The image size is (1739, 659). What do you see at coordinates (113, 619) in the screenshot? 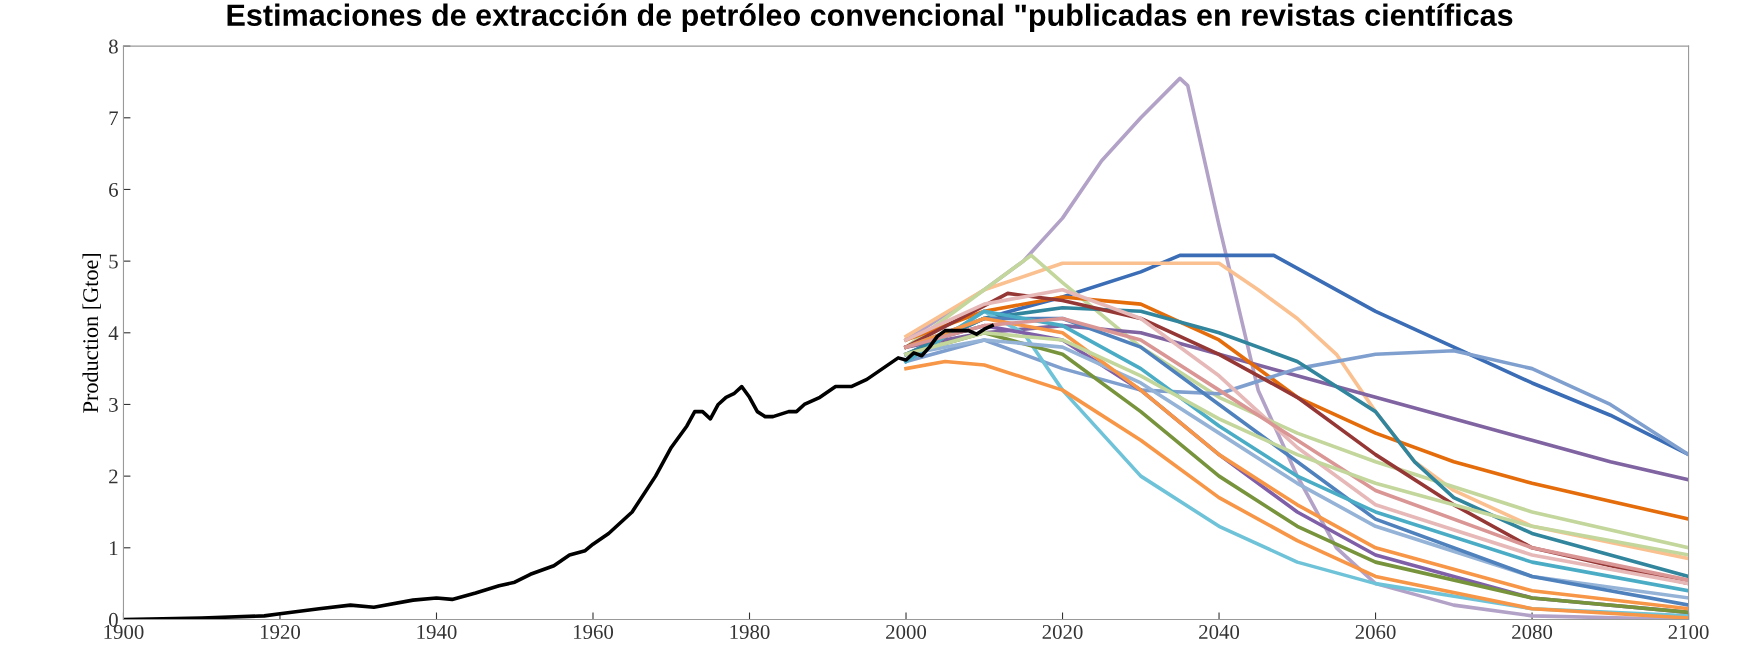
I see `y-tick-label: 0` at bounding box center [113, 619].